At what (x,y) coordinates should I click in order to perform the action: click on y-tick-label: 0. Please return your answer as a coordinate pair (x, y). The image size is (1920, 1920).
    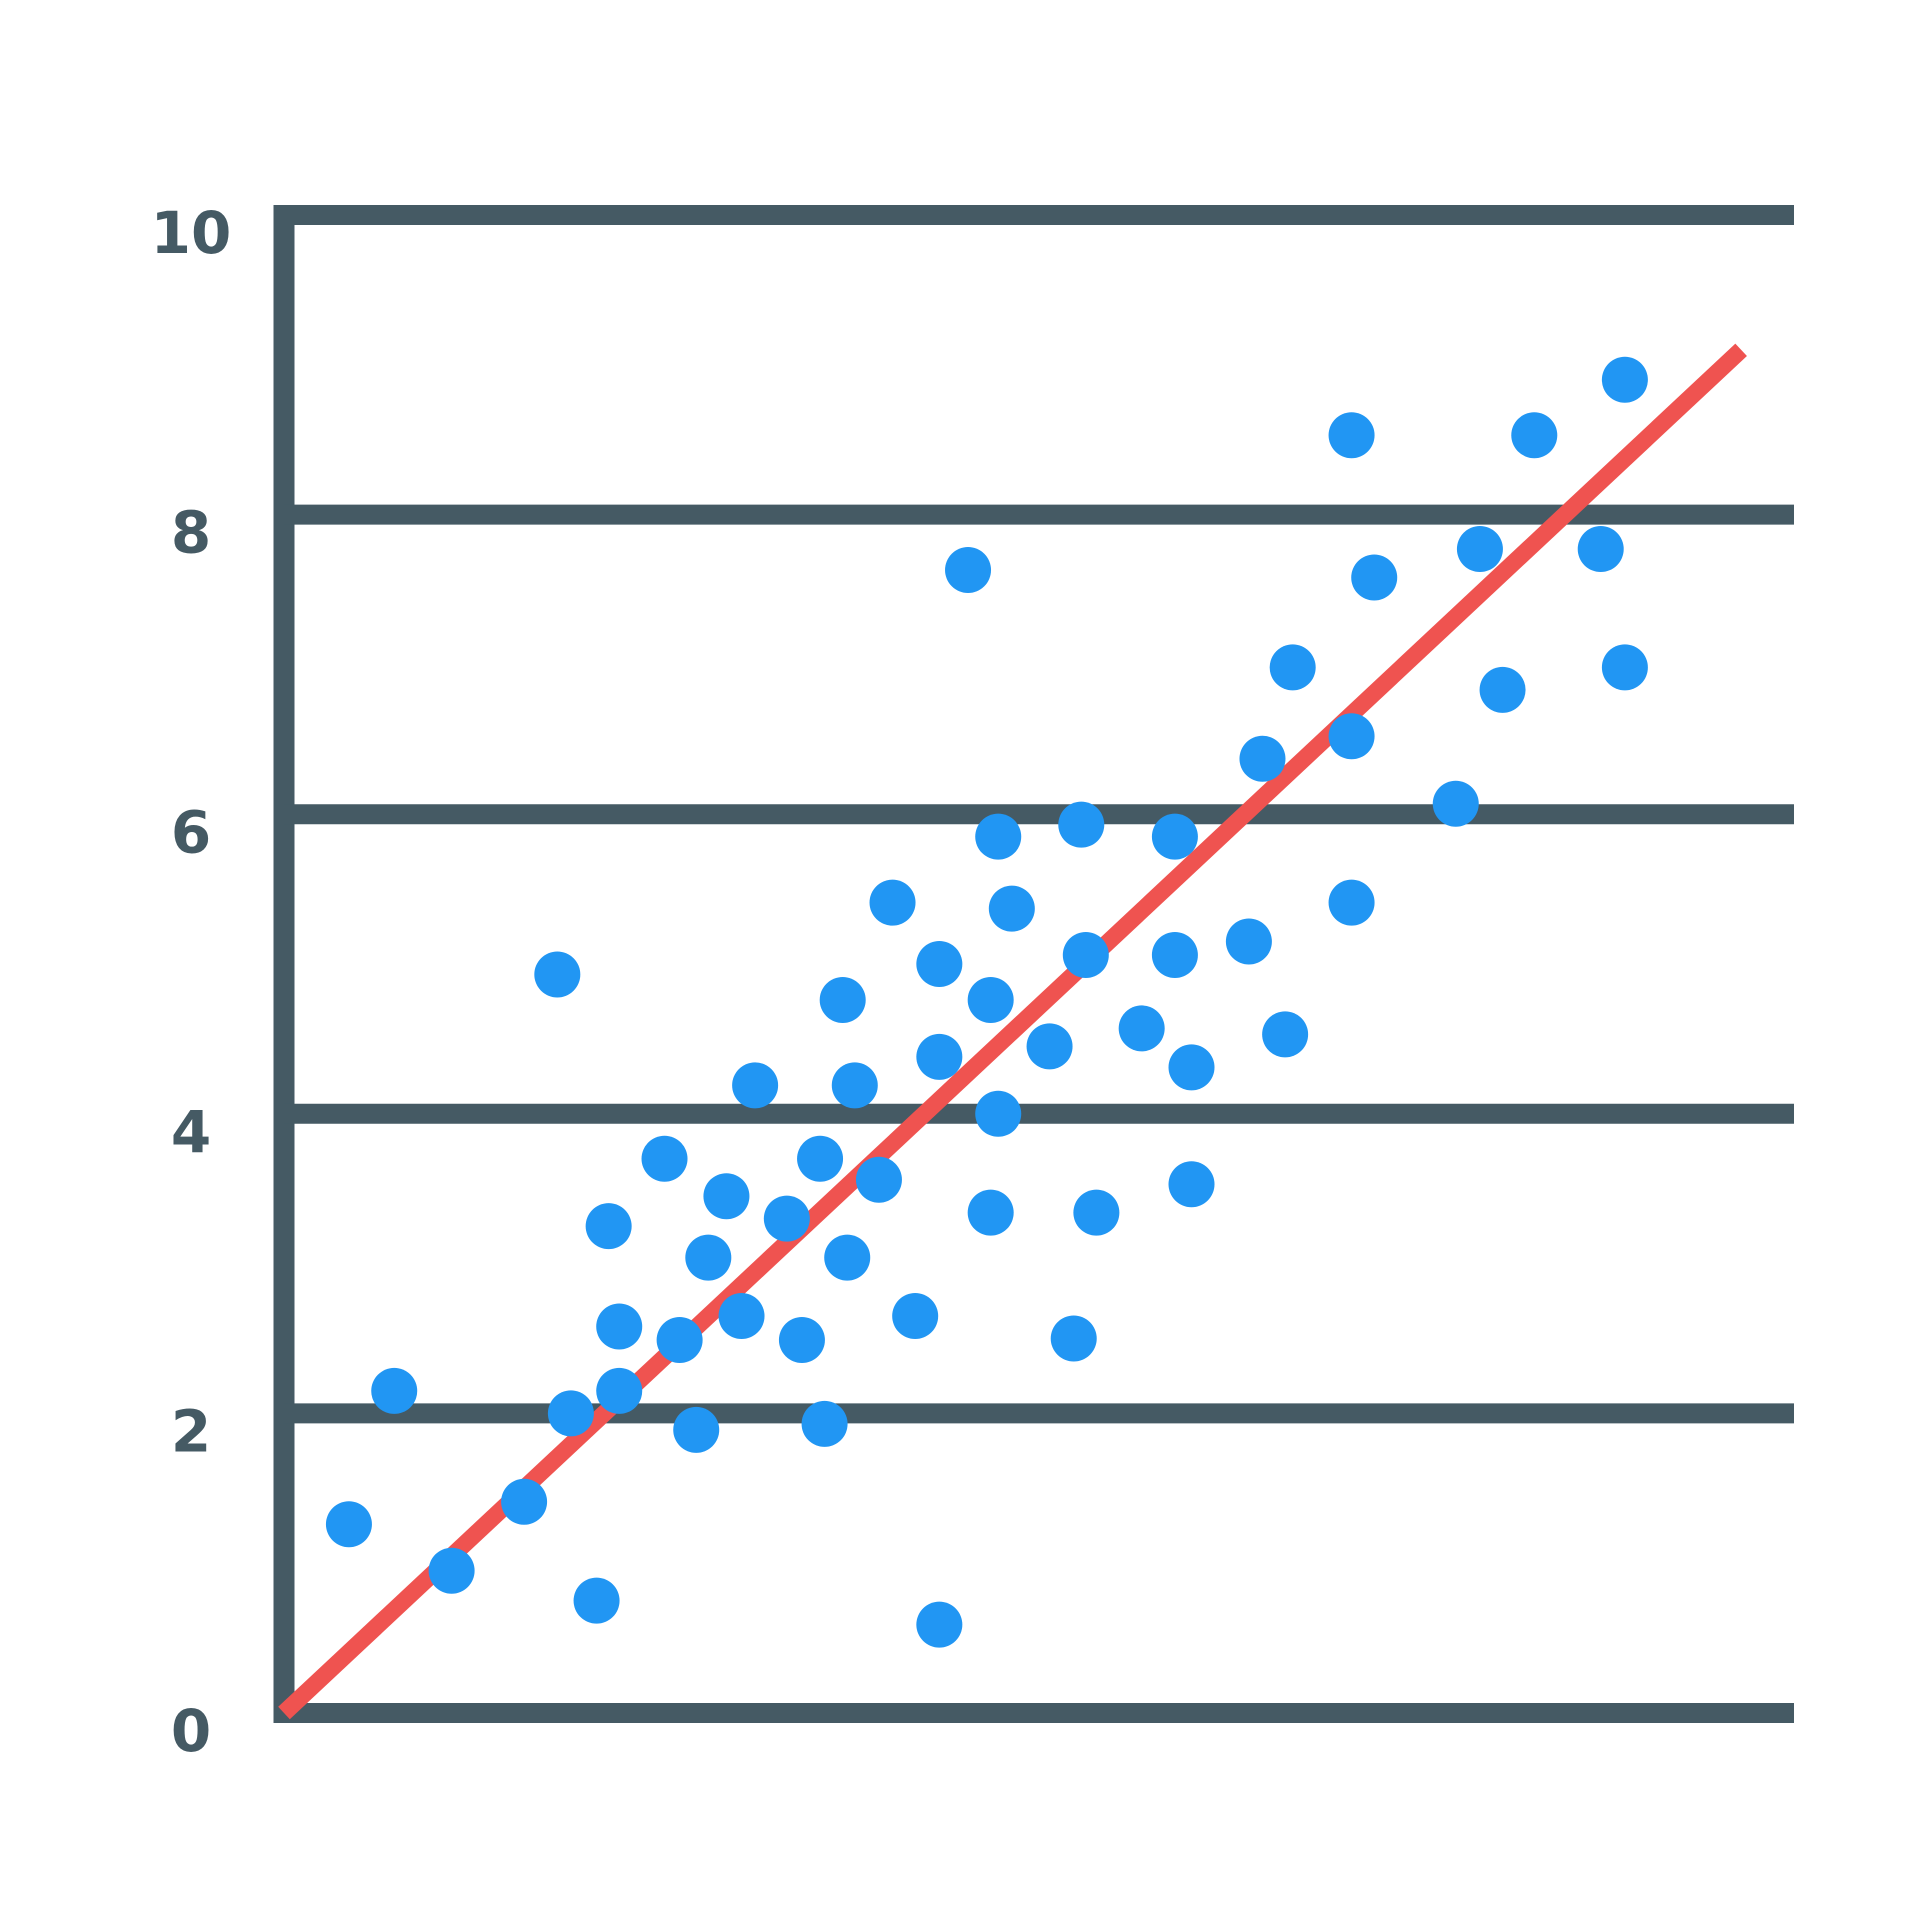
    Looking at the image, I should click on (191, 1731).